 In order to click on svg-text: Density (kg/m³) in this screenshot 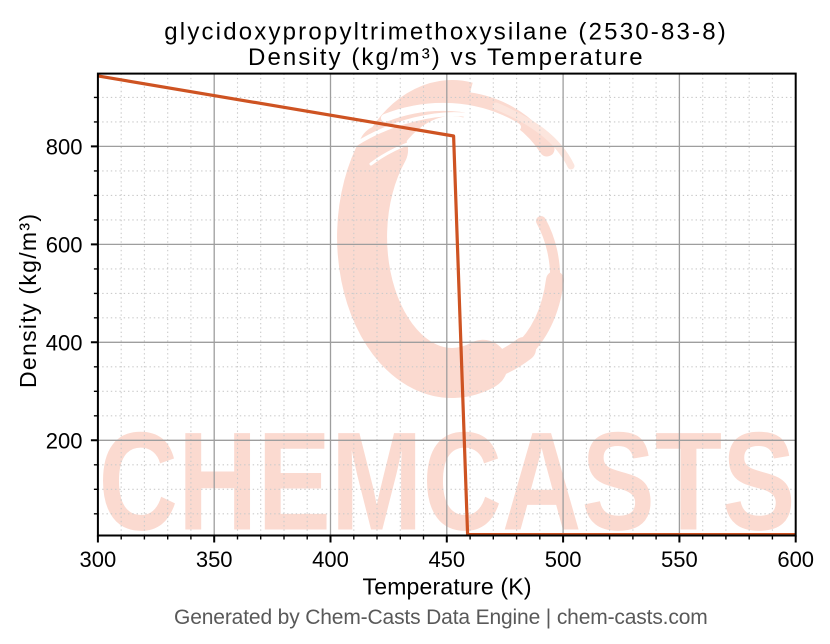, I will do `click(28, 301)`.